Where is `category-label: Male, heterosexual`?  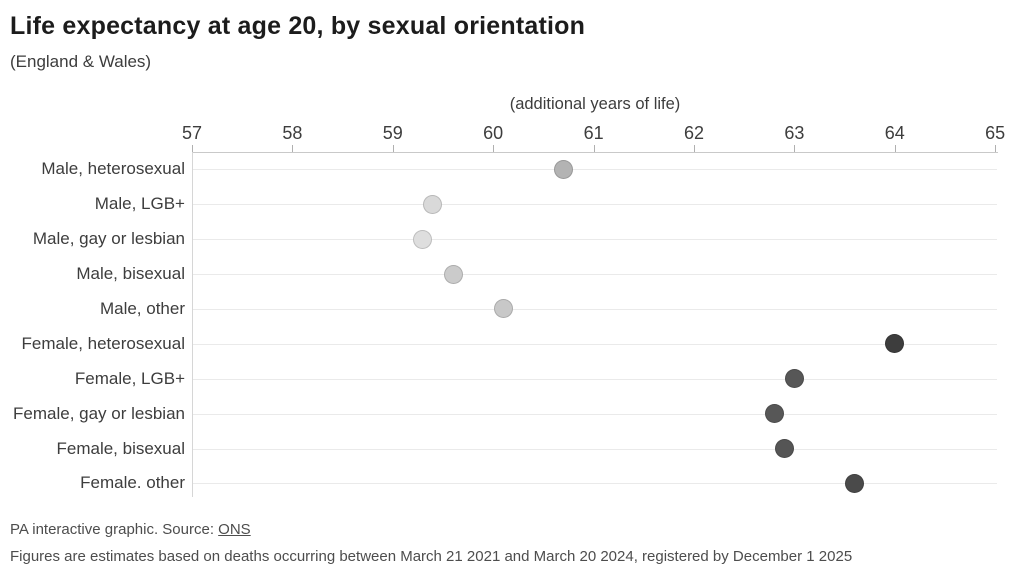
category-label: Male, heterosexual is located at coordinates (113, 169).